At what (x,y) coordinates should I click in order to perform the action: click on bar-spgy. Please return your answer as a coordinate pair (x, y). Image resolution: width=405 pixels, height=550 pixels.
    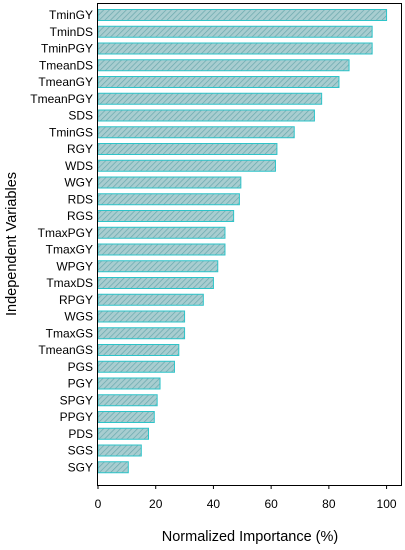
    Looking at the image, I should click on (127, 400).